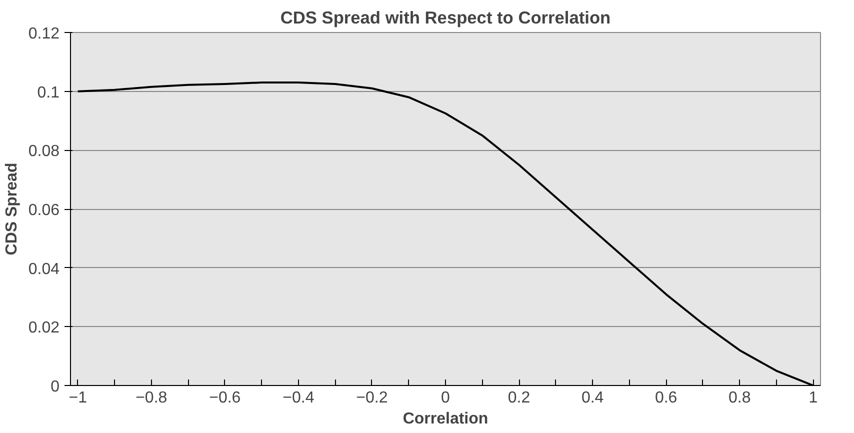 The width and height of the screenshot is (854, 433). Describe the element at coordinates (445, 398) in the screenshot. I see `x-tick-label: 0` at that location.